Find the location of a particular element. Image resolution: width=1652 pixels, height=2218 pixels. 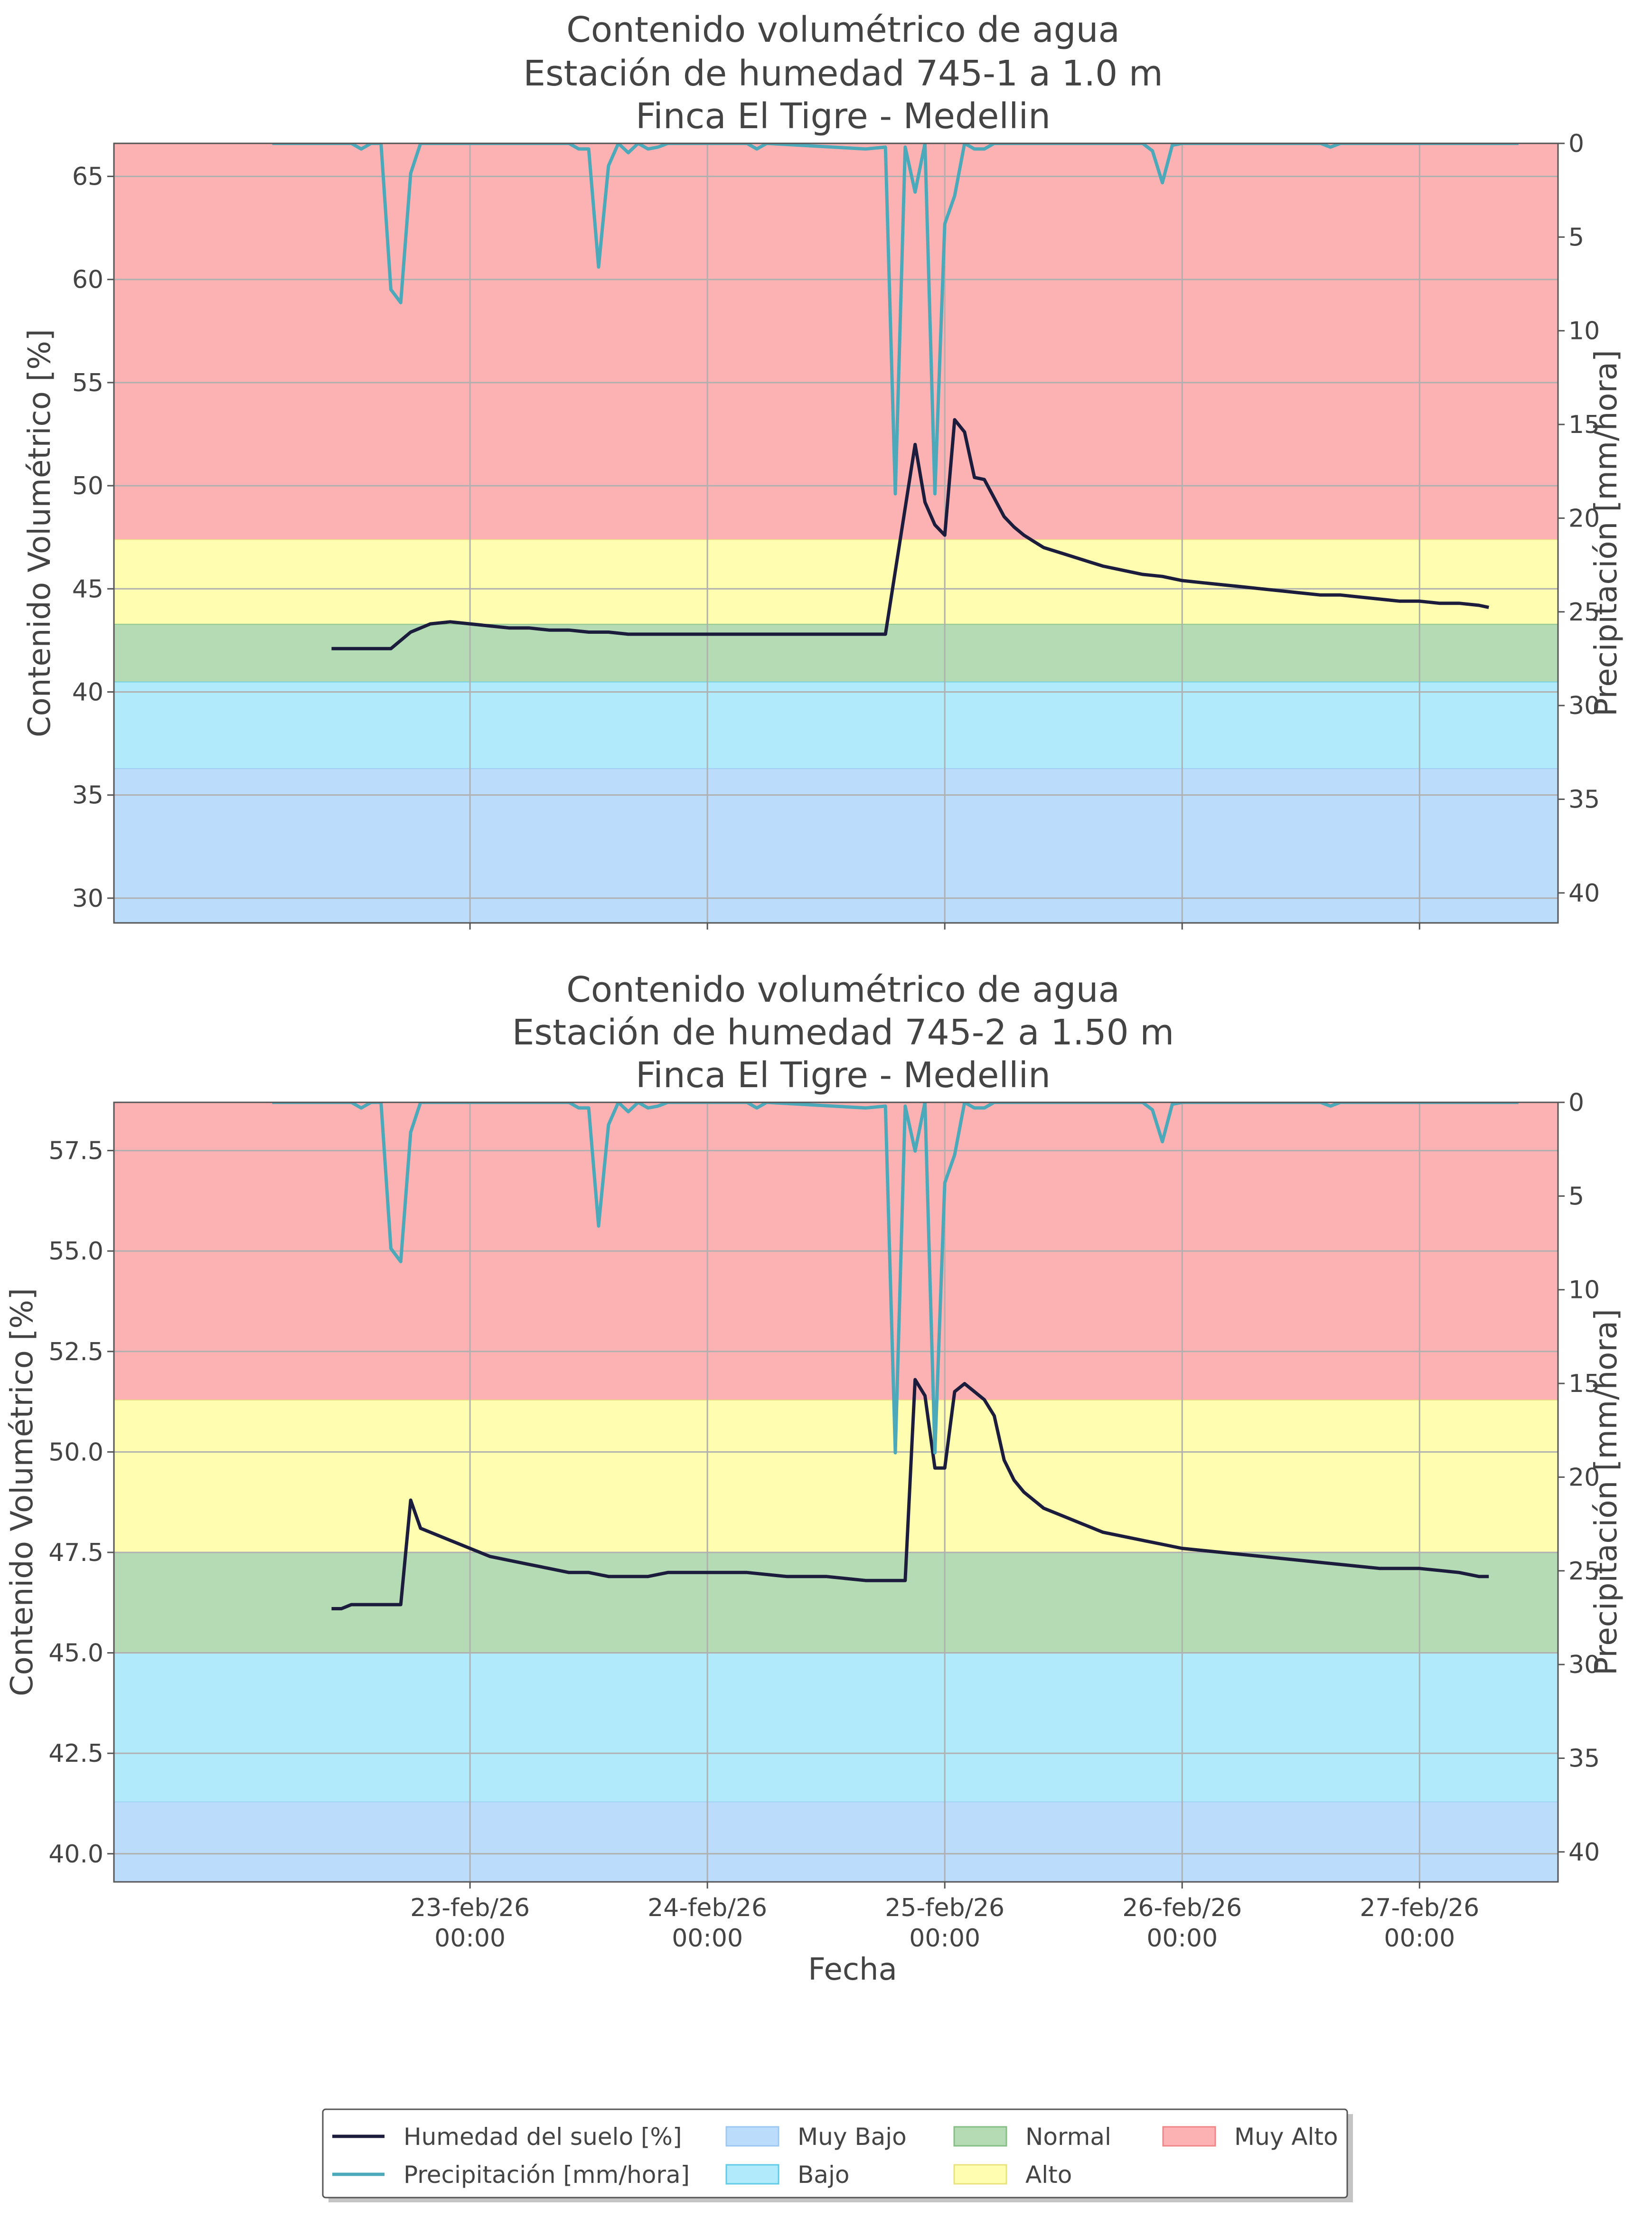

y-tick-label: 65 is located at coordinates (87, 177).